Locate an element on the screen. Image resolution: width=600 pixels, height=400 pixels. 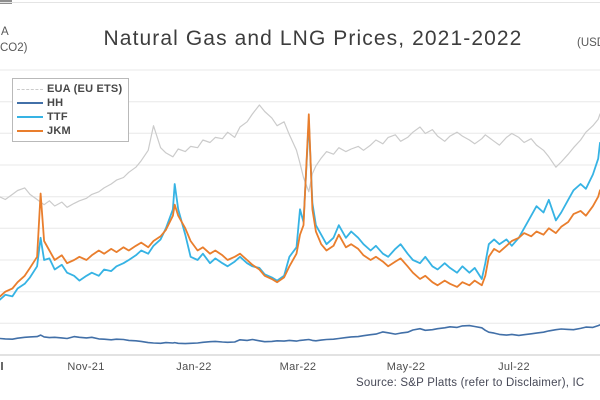
x-tick-jan-22: Jan-22 is located at coordinates (194, 367).